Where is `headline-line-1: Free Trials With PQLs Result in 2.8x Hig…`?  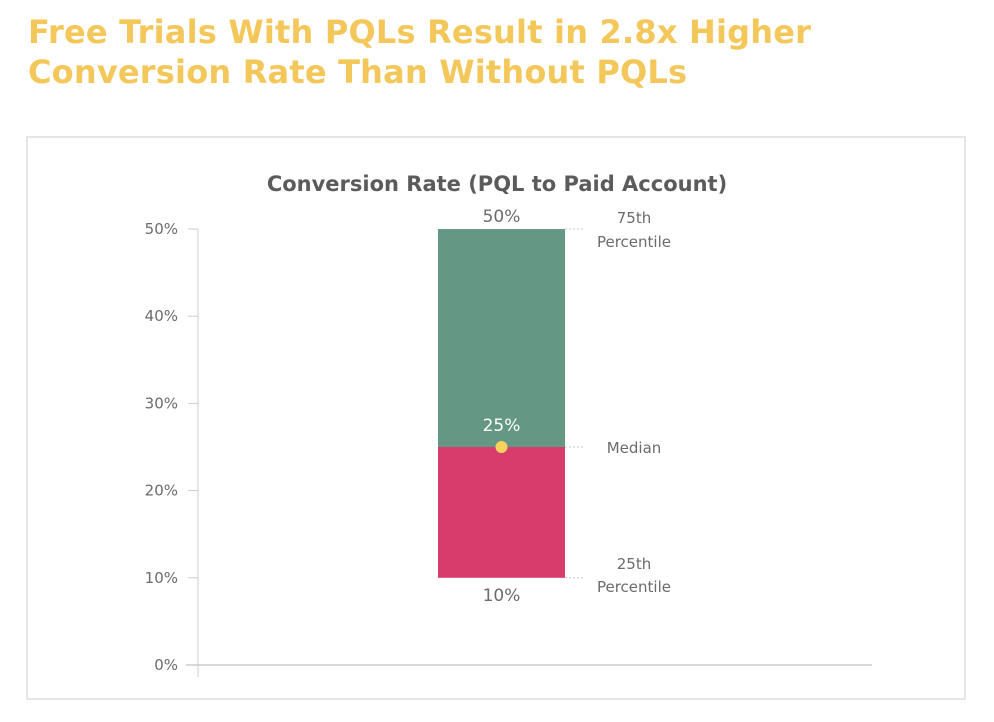 headline-line-1: Free Trials With PQLs Result in 2.8x Hig… is located at coordinates (420, 32).